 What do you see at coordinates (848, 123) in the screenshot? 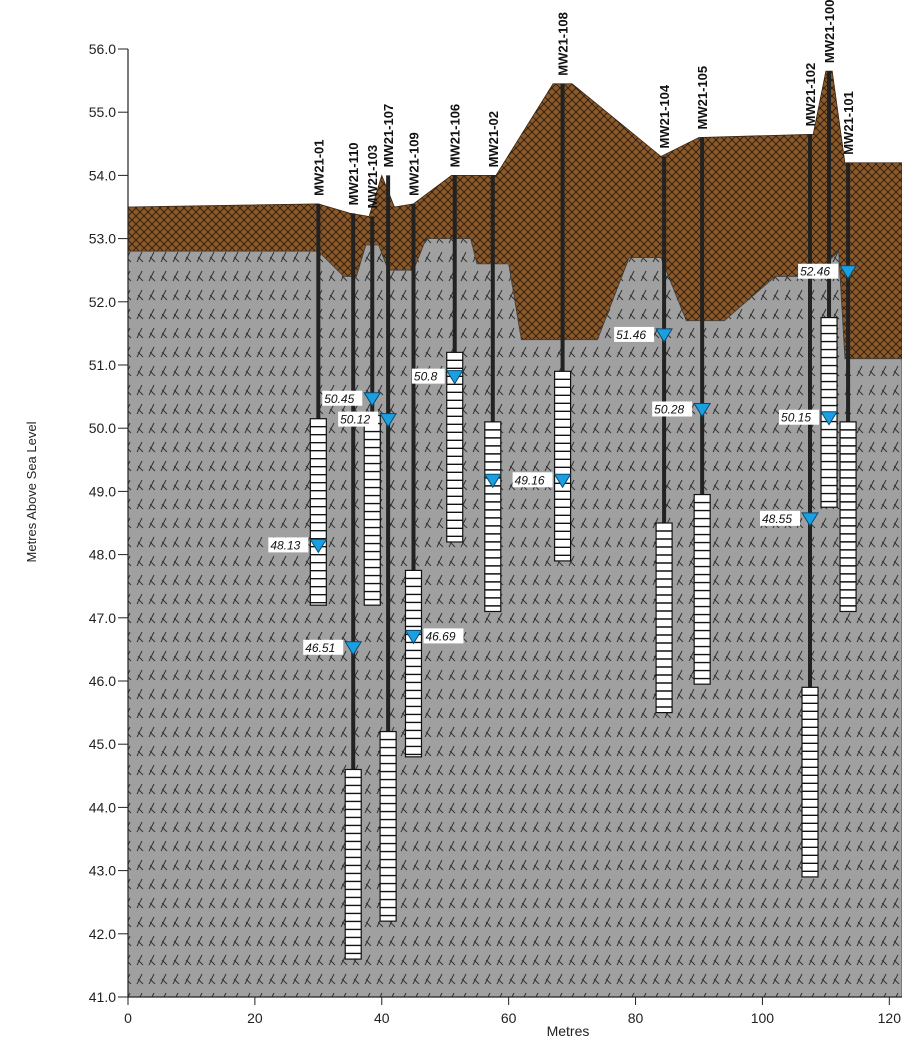
I see `well-name-label: MW21-101` at bounding box center [848, 123].